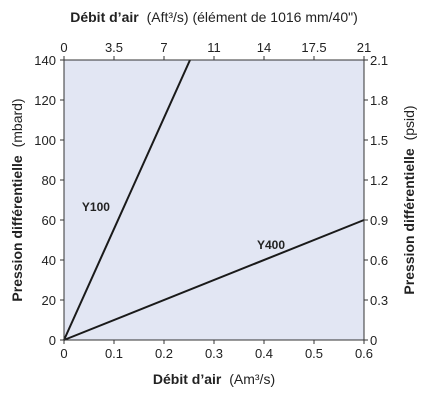 The width and height of the screenshot is (422, 395). Describe the element at coordinates (49, 260) in the screenshot. I see `left-tick-label: 40` at that location.